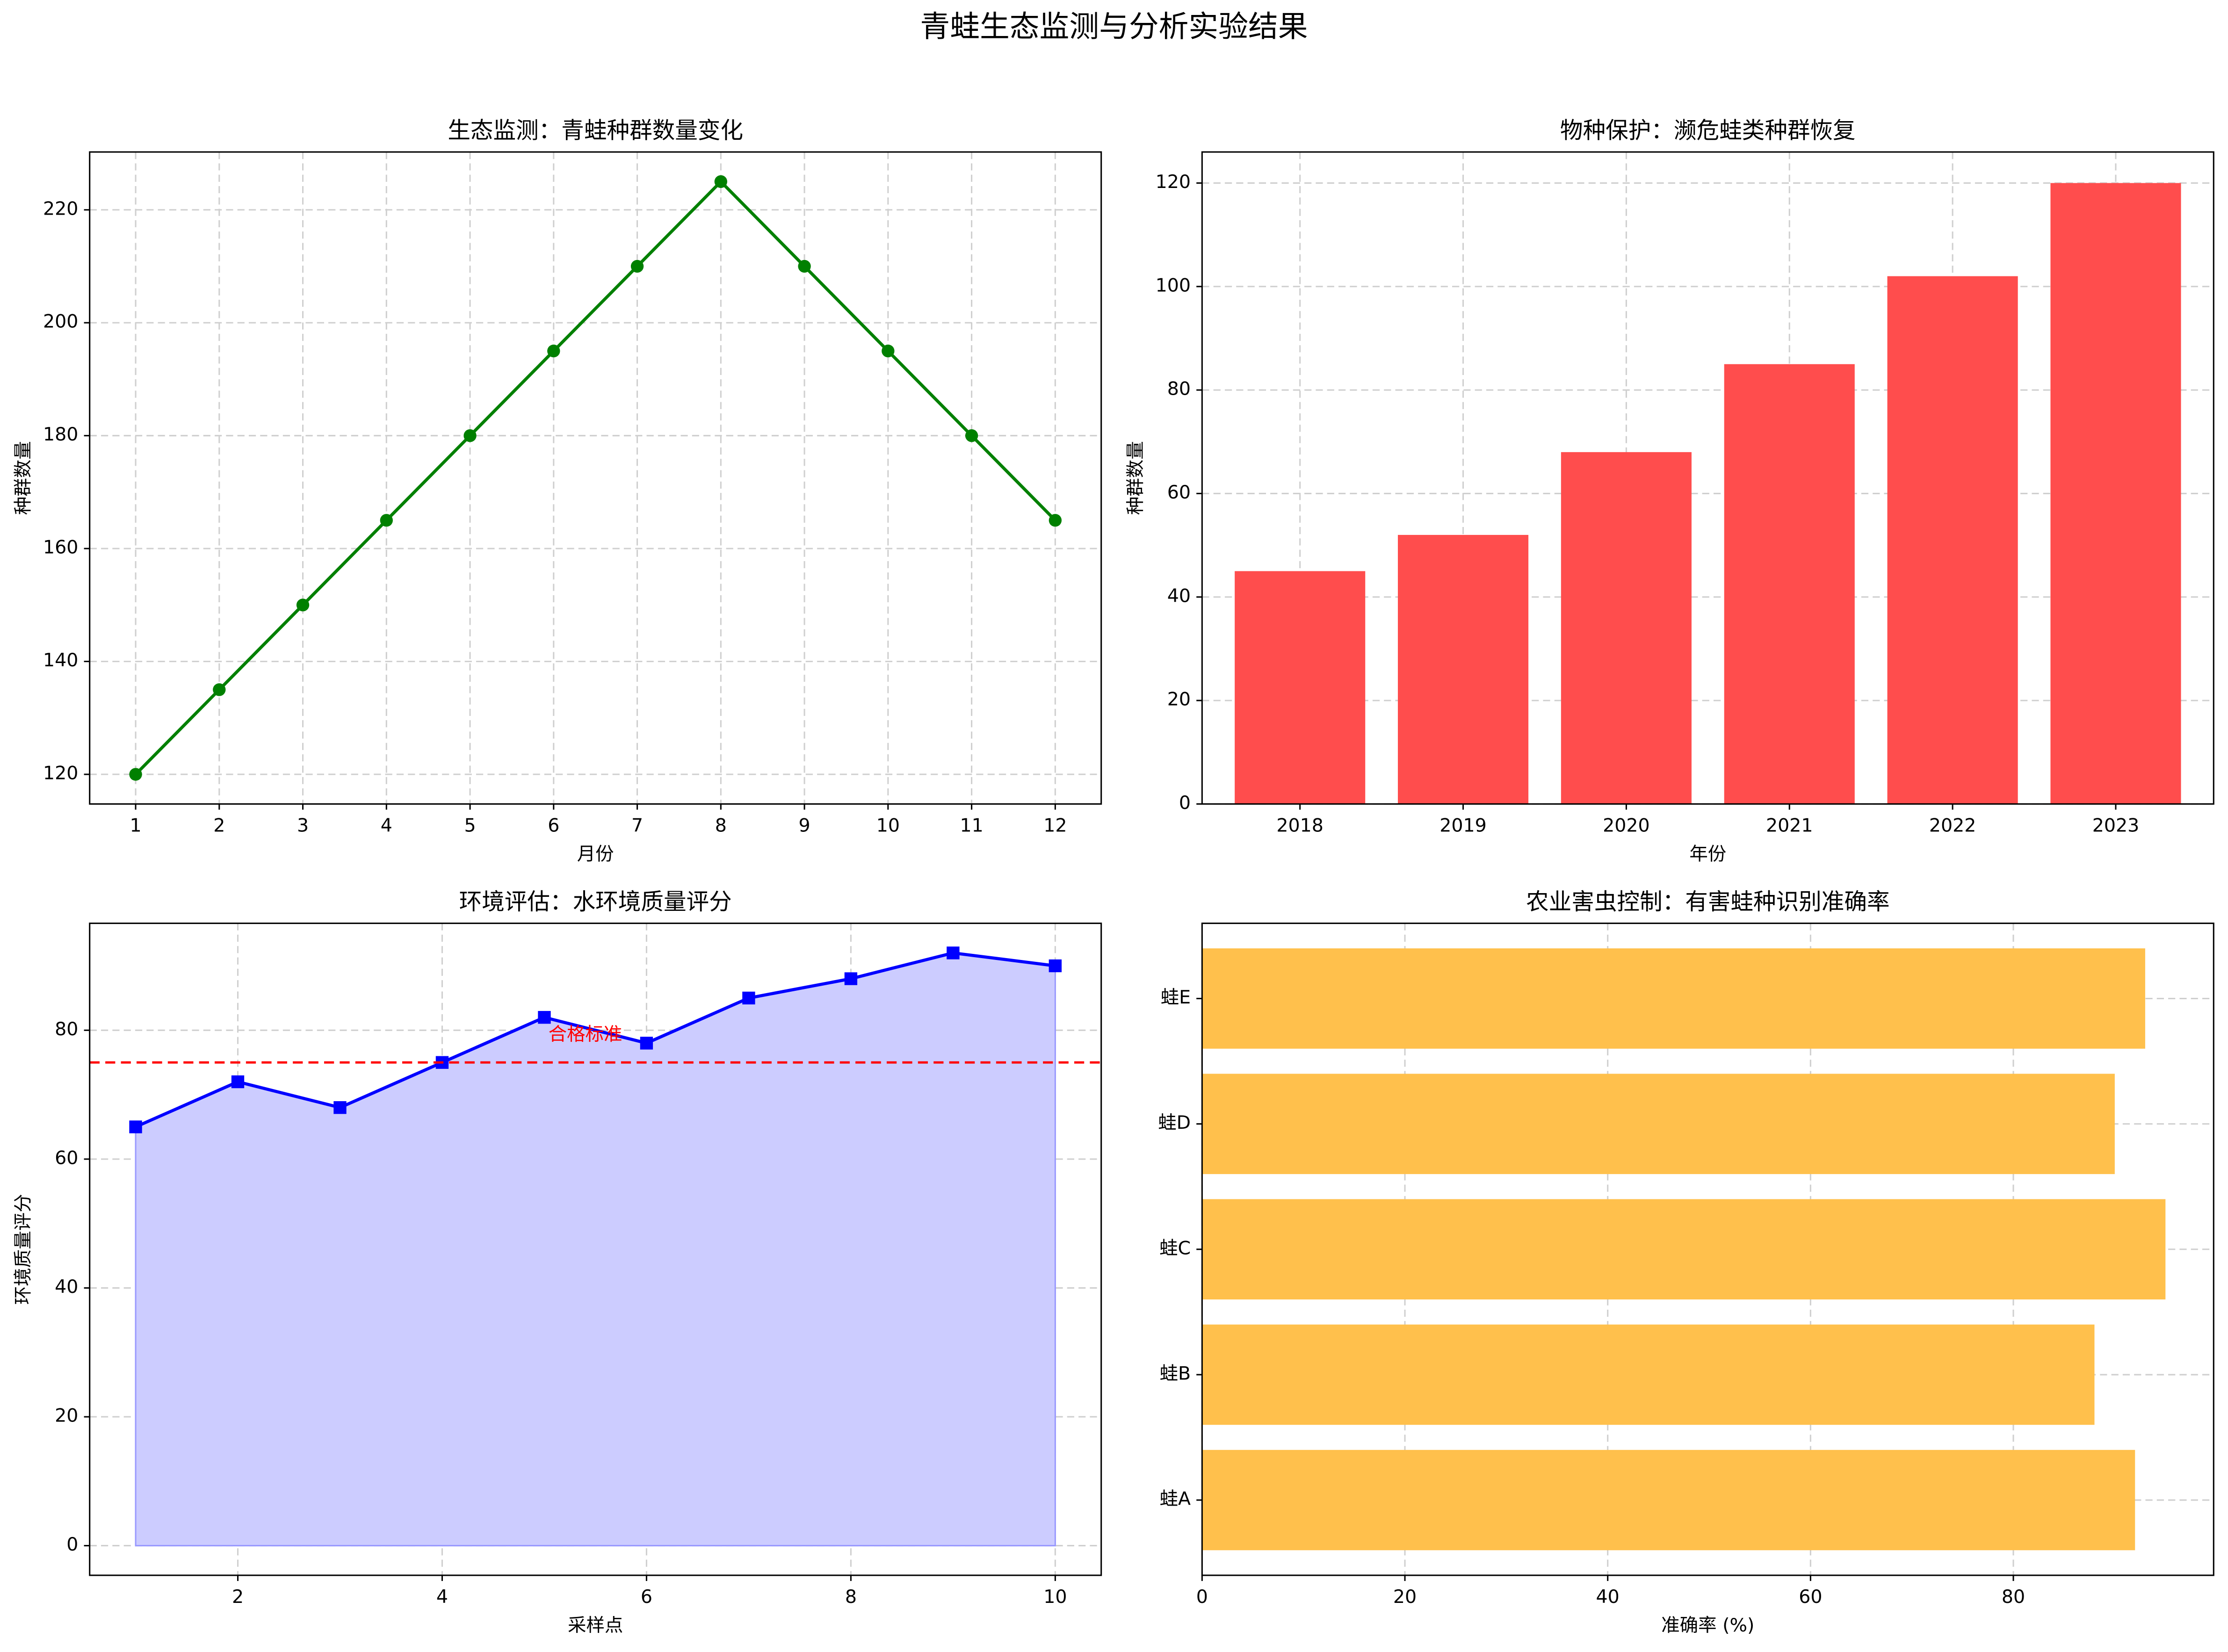  I want to click on x-tick-label: 40, so click(1608, 1597).